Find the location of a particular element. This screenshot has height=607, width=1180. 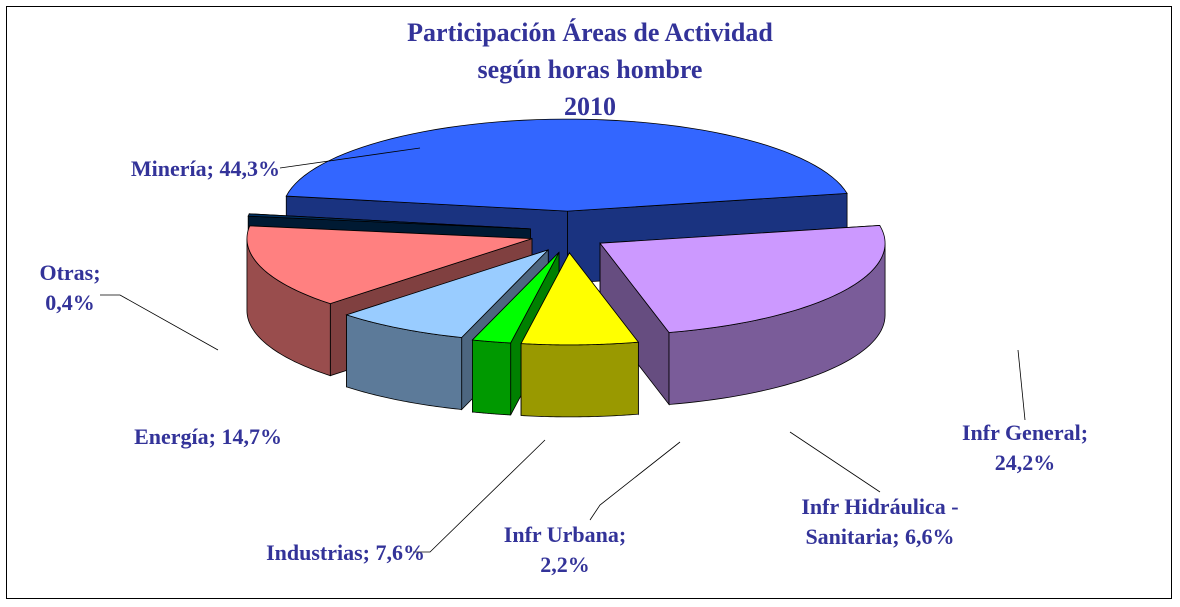

data-label: Minería; 44,3% is located at coordinates (205, 168).